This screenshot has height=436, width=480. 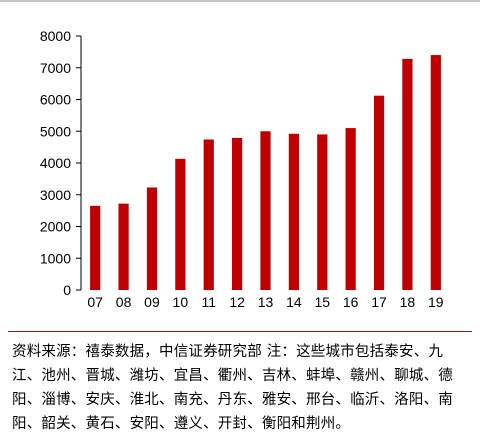 What do you see at coordinates (55, 36) in the screenshot?
I see `y-tick-label: 8000` at bounding box center [55, 36].